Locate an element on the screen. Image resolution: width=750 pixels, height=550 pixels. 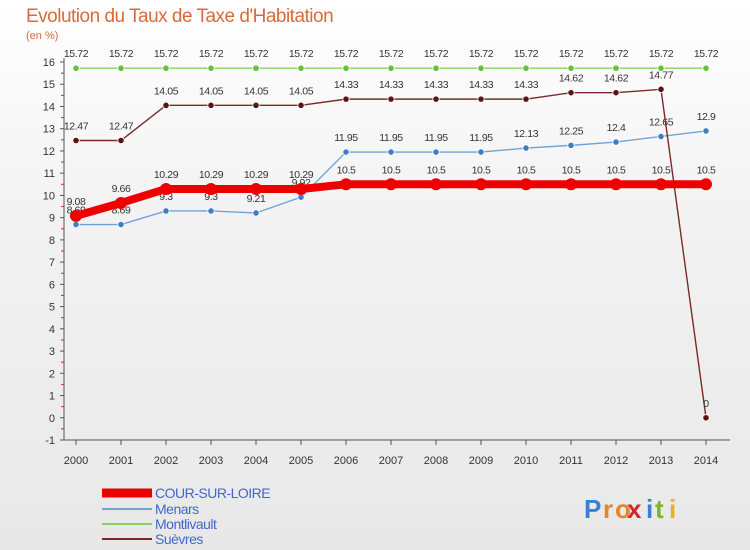
y-tick-label: 4 is located at coordinates (52, 330).